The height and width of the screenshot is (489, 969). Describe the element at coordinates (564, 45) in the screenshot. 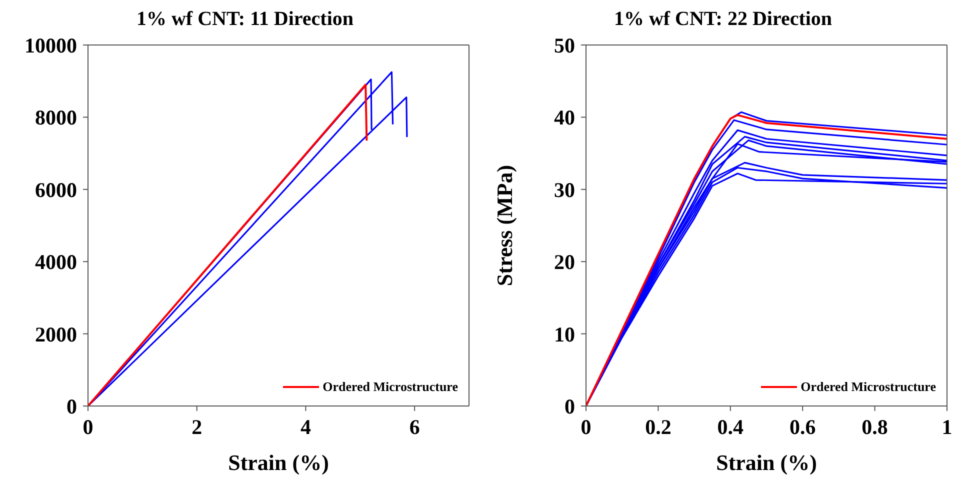

I see `y-tick-label: 50` at that location.